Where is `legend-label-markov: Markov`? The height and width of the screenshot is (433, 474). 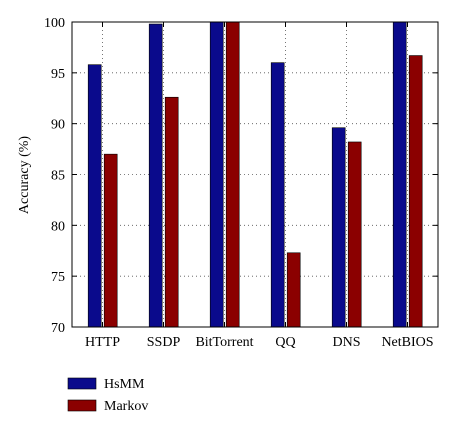
legend-label-markov: Markov is located at coordinates (126, 406).